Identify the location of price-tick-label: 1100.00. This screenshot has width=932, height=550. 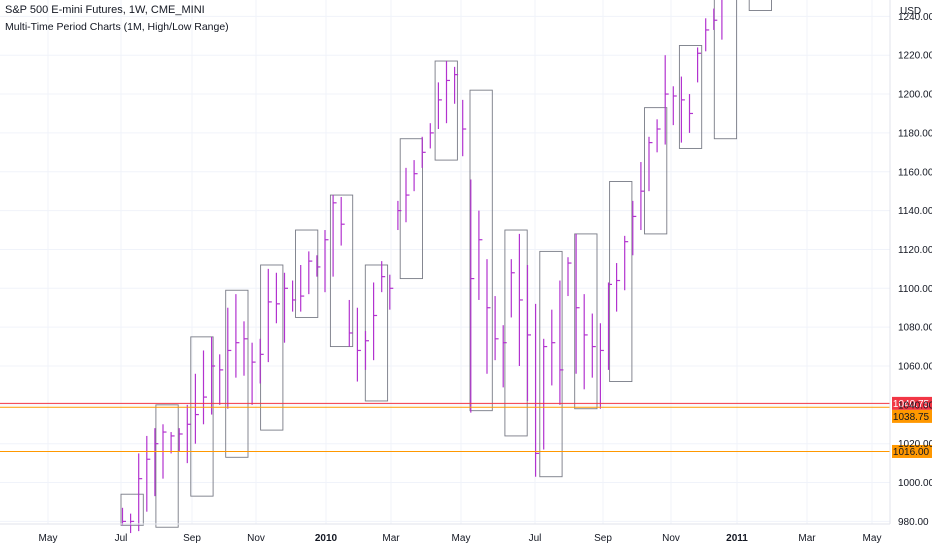
(915, 289).